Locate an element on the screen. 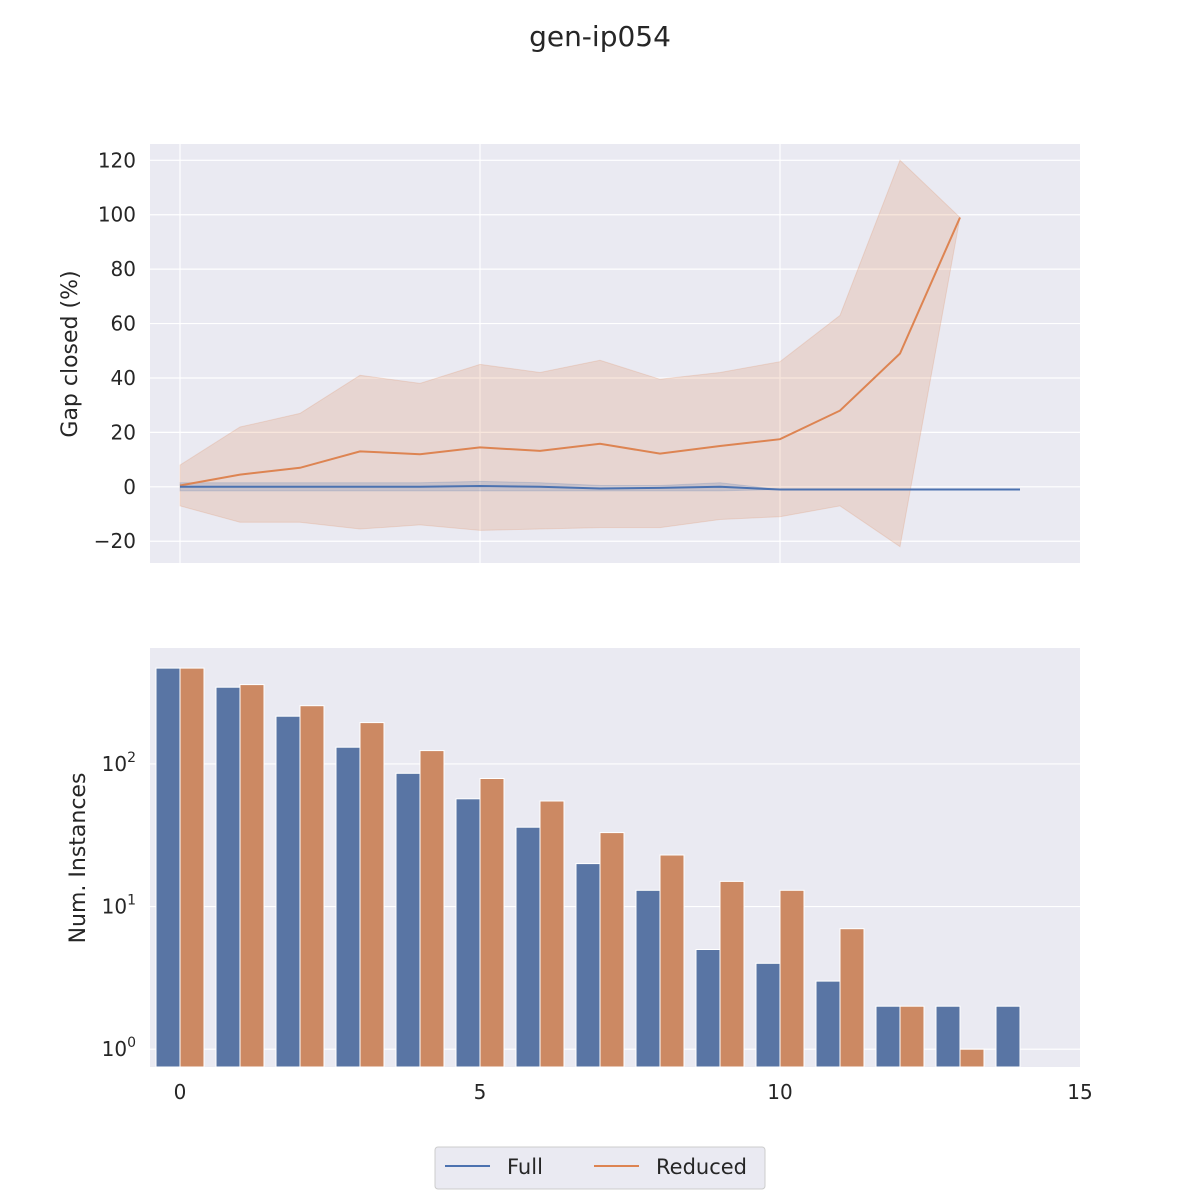  bottom-y-tick-label: 10¹ is located at coordinates (119, 906).